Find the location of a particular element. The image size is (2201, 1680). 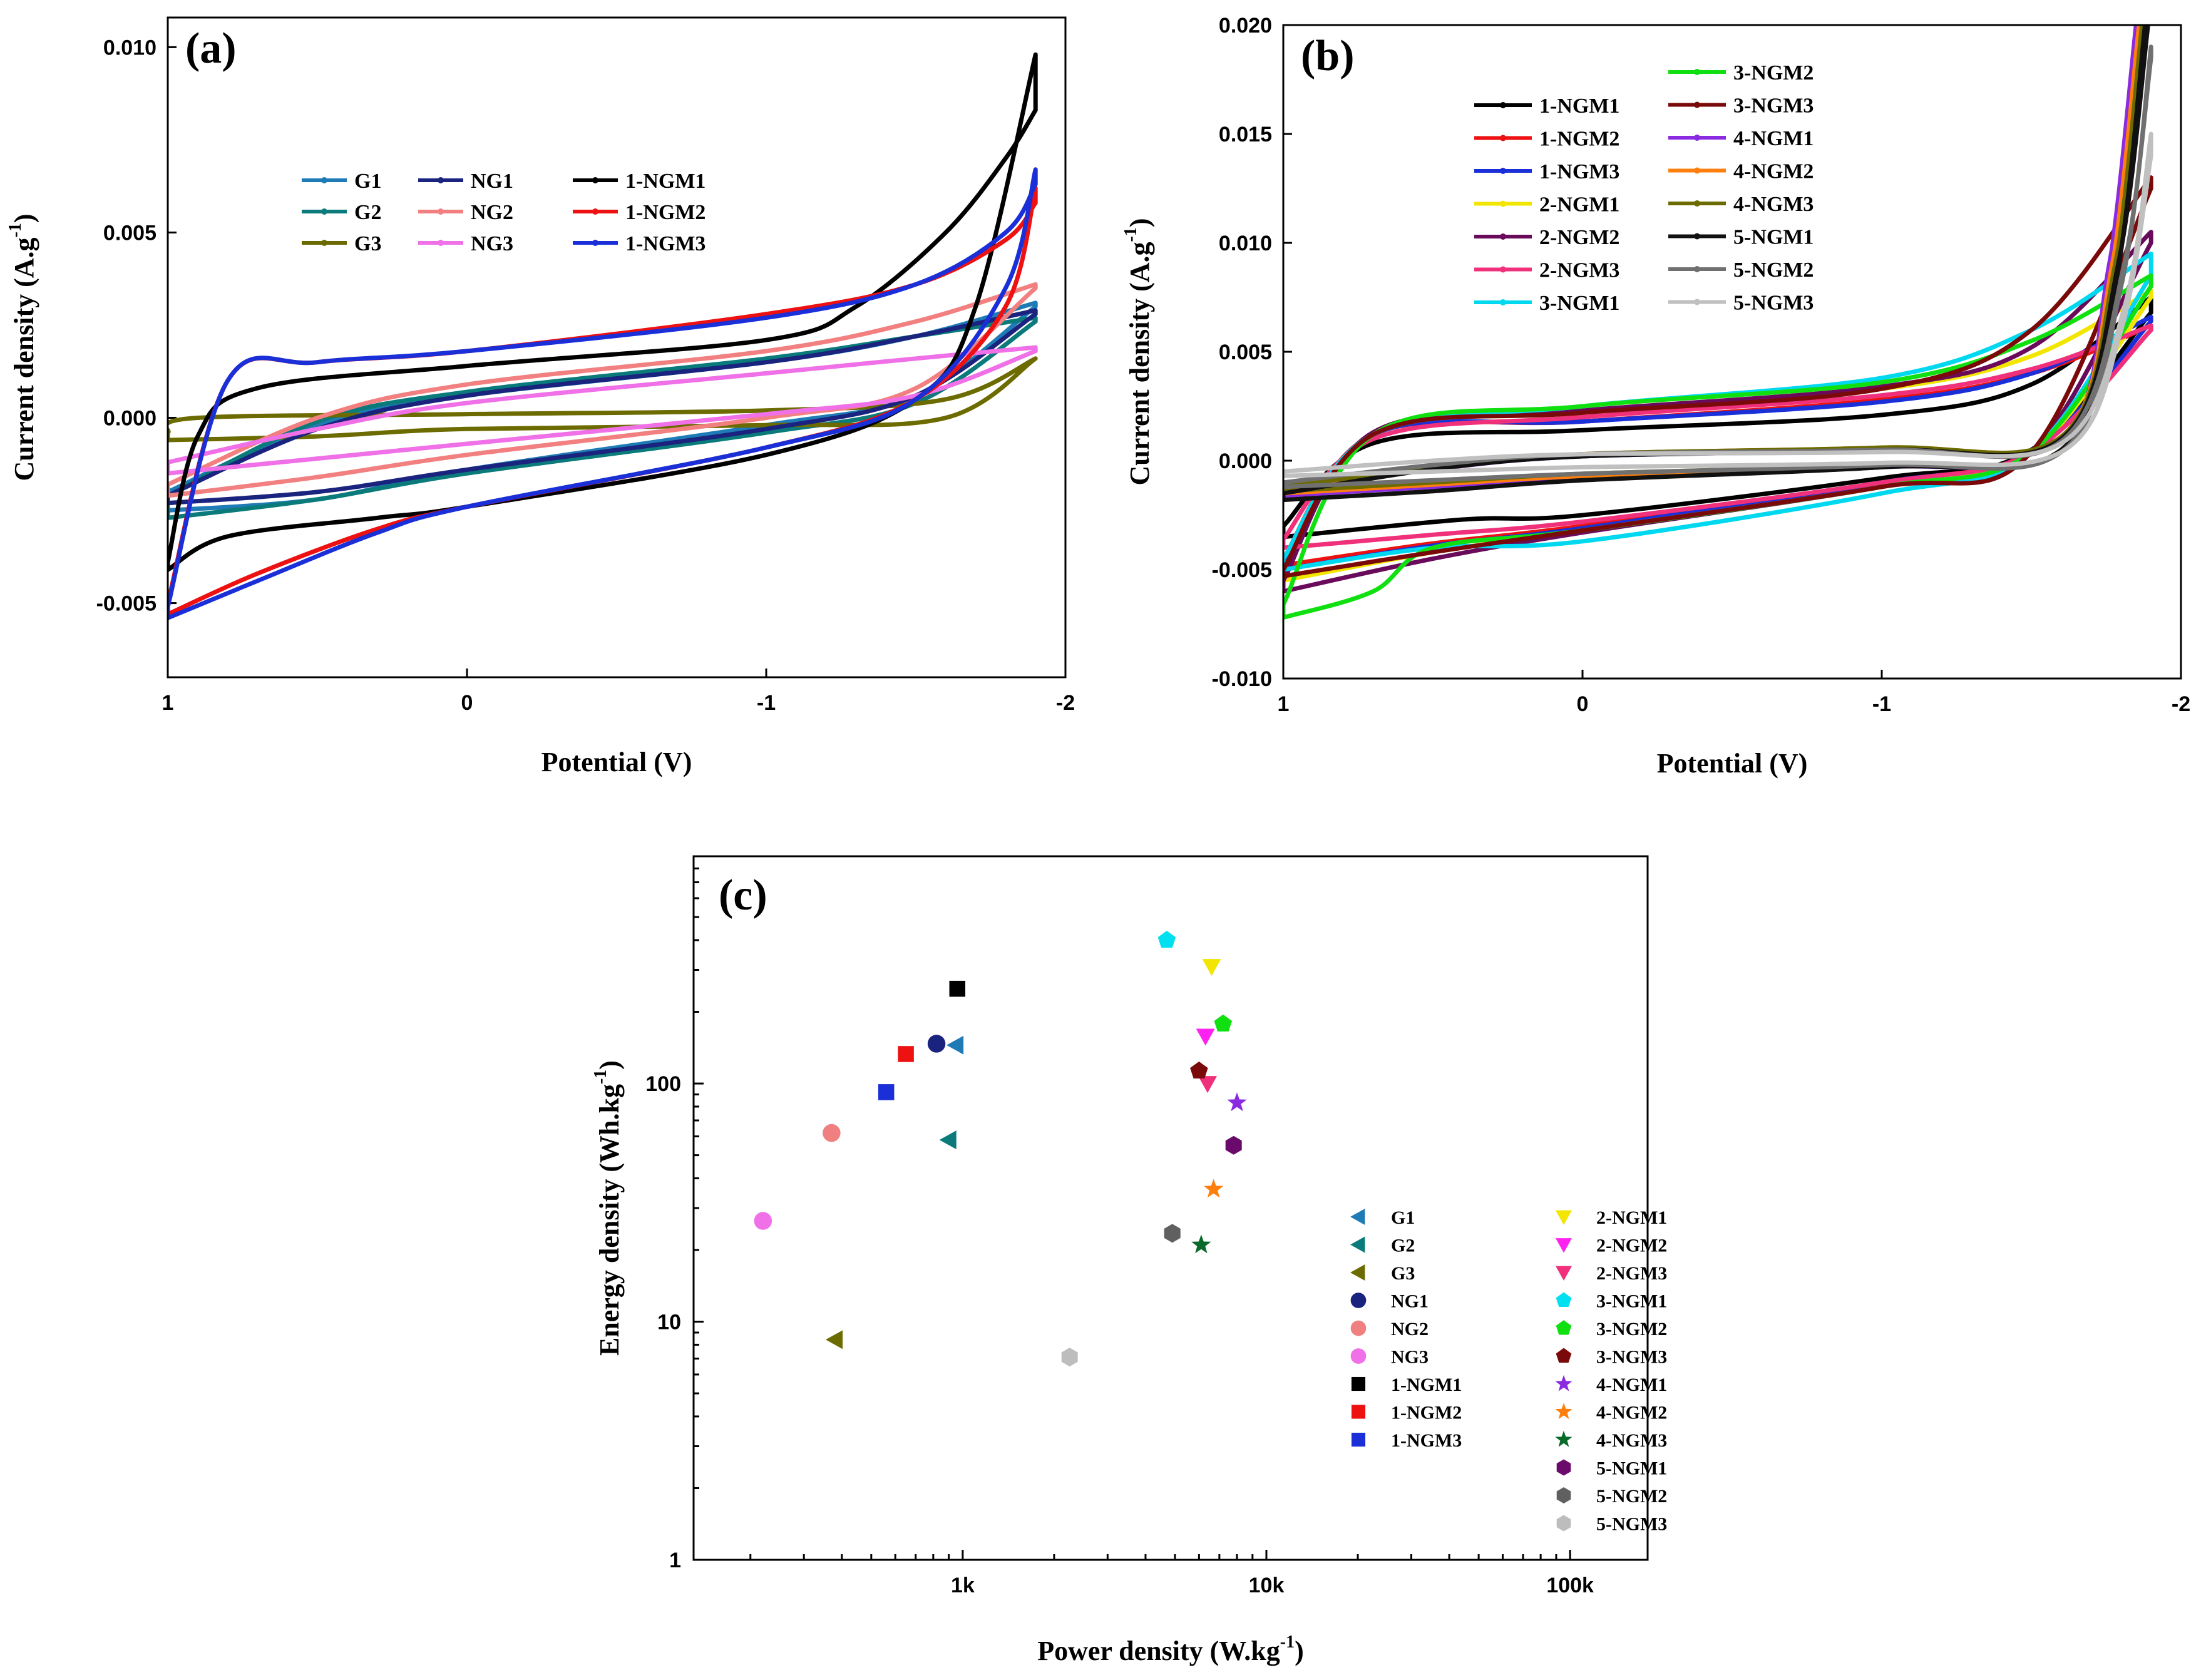

panel-c-ytick-label: 100 is located at coordinates (663, 1084).